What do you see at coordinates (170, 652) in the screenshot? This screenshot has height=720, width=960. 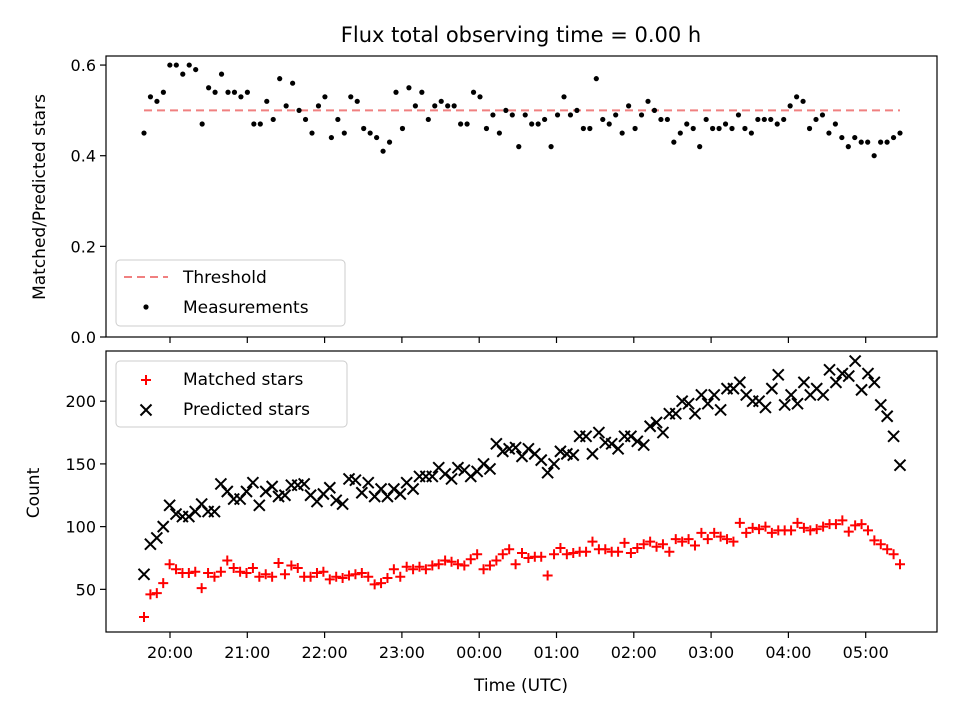 I see `x-tick-label: 20:00` at bounding box center [170, 652].